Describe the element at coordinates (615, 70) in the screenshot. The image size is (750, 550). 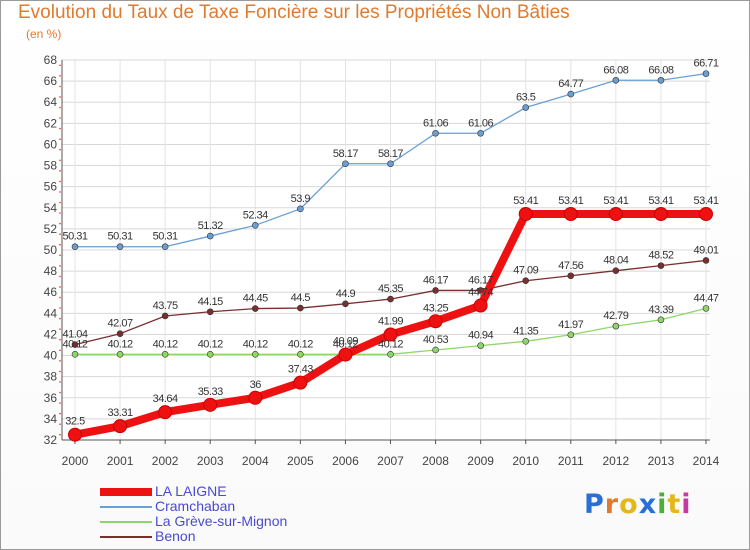
I see `data-label: 66.08` at that location.